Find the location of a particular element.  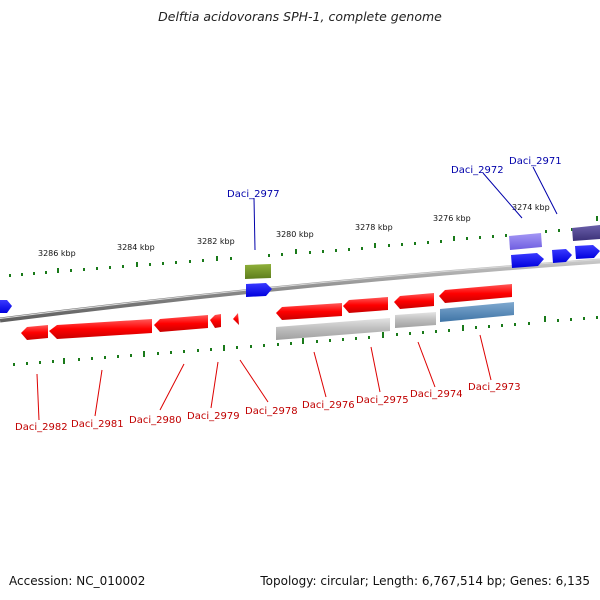

scale-label: 3274 kbp is located at coordinates (531, 207).